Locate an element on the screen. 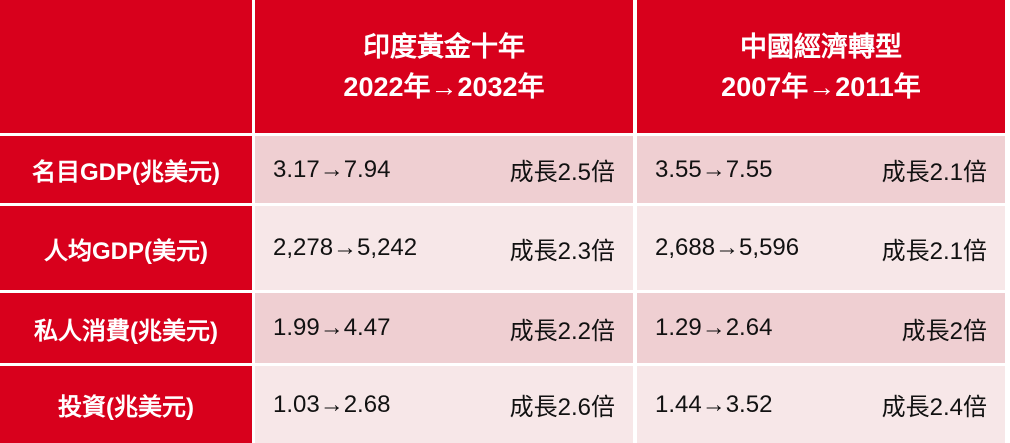 Image resolution: width=1010 pixels, height=443 pixels. data-cell: 1.44→3.52 成長2.4倍 is located at coordinates (821, 404).